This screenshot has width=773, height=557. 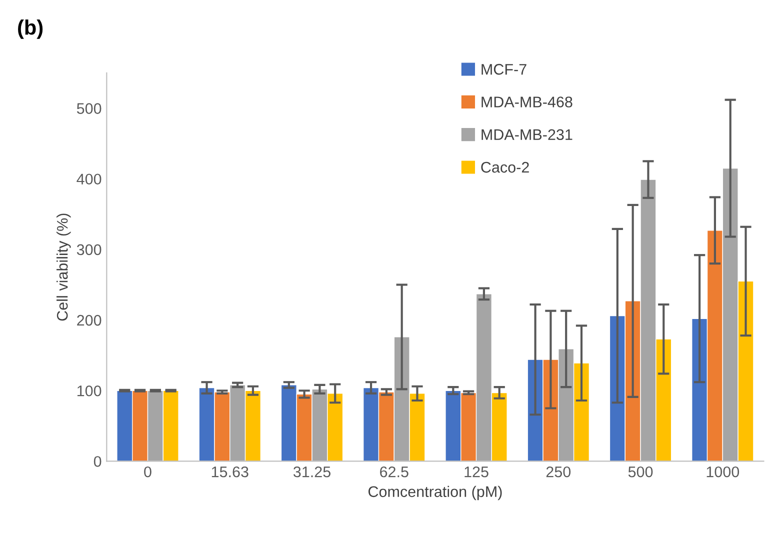 I want to click on x-tick-label: 1000, so click(x=723, y=472).